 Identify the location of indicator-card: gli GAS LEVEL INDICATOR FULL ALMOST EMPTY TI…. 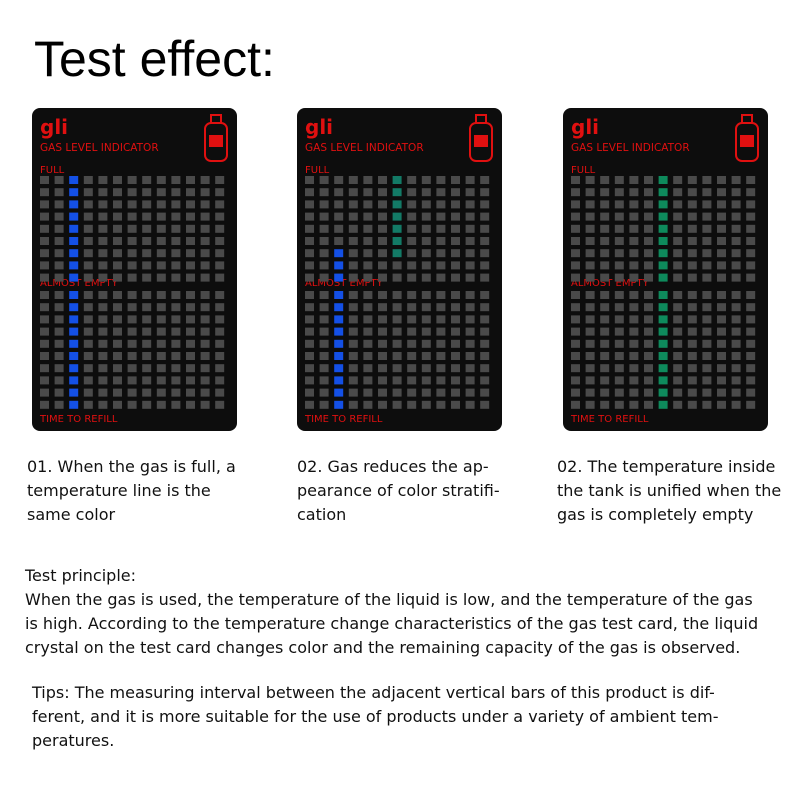
(399, 269).